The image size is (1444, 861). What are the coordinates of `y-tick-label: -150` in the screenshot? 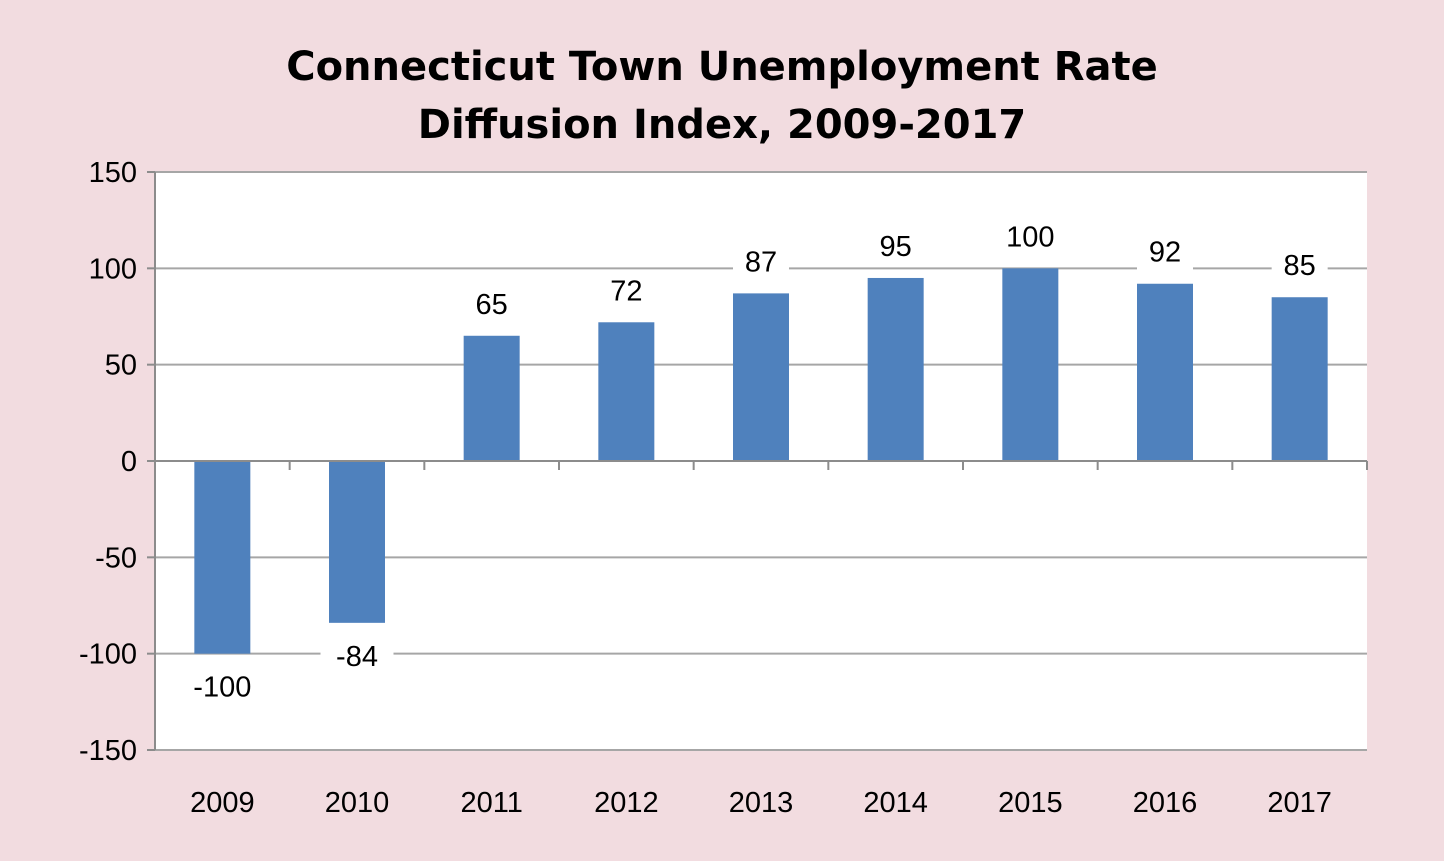 It's located at (108, 751).